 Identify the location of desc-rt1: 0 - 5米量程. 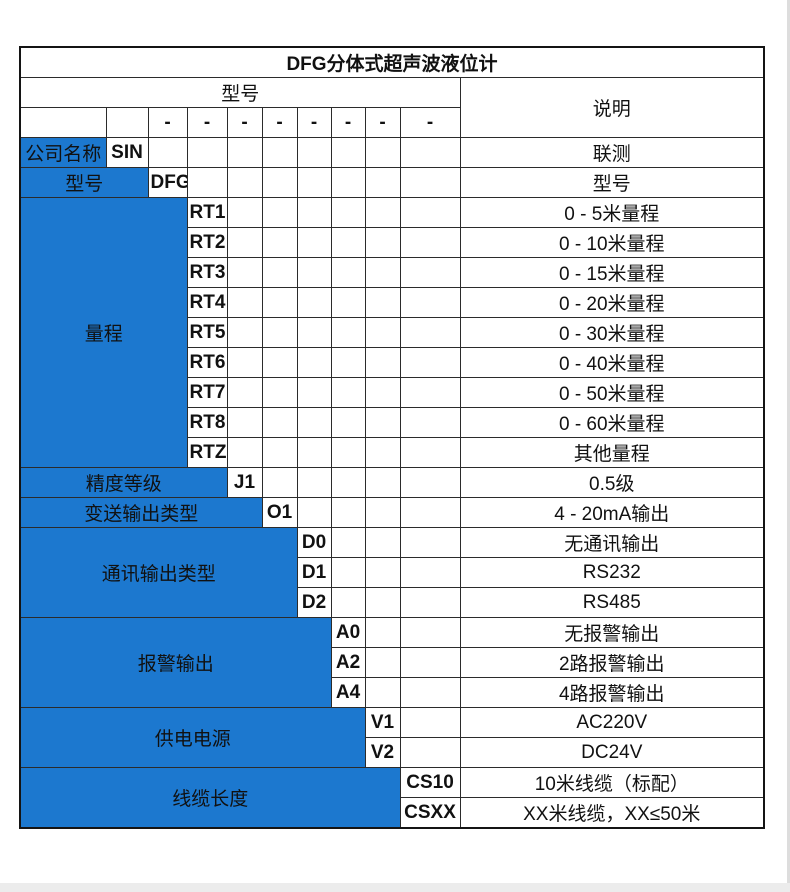
(612, 212).